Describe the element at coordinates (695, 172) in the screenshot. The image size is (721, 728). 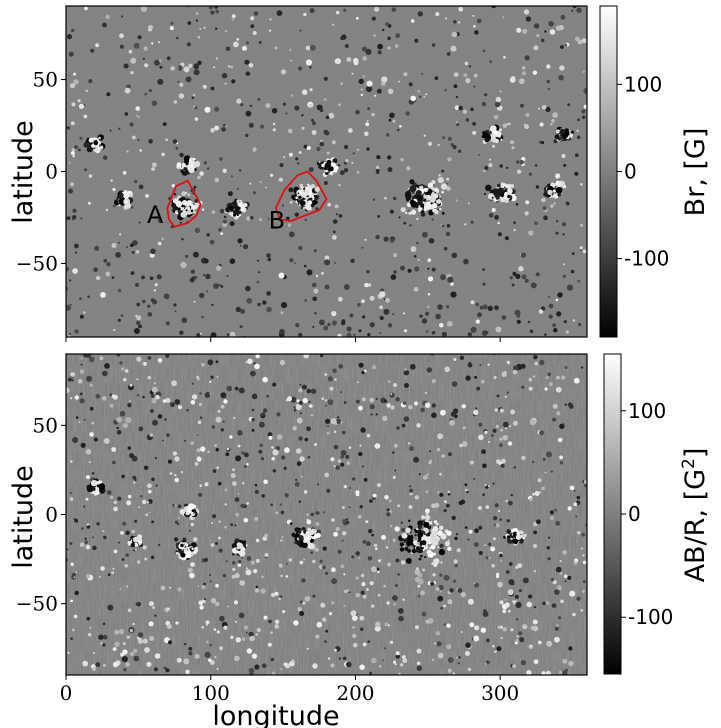
I see `top-colorbar-label: Br, [G]` at that location.